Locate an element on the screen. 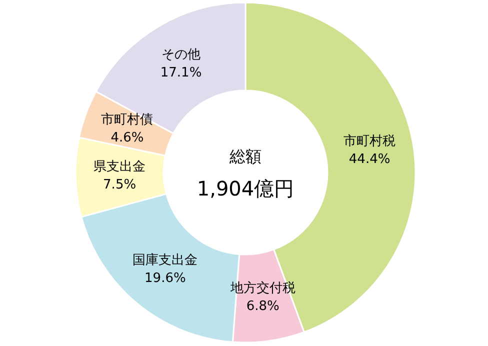  slice-label: その他 is located at coordinates (181, 55).